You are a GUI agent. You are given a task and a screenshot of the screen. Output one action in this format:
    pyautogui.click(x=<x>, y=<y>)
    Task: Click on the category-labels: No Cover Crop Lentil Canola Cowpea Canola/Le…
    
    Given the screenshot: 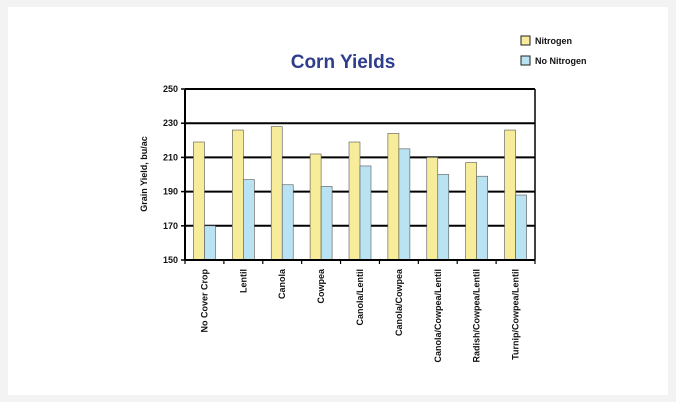 What is the action you would take?
    pyautogui.click(x=359, y=315)
    